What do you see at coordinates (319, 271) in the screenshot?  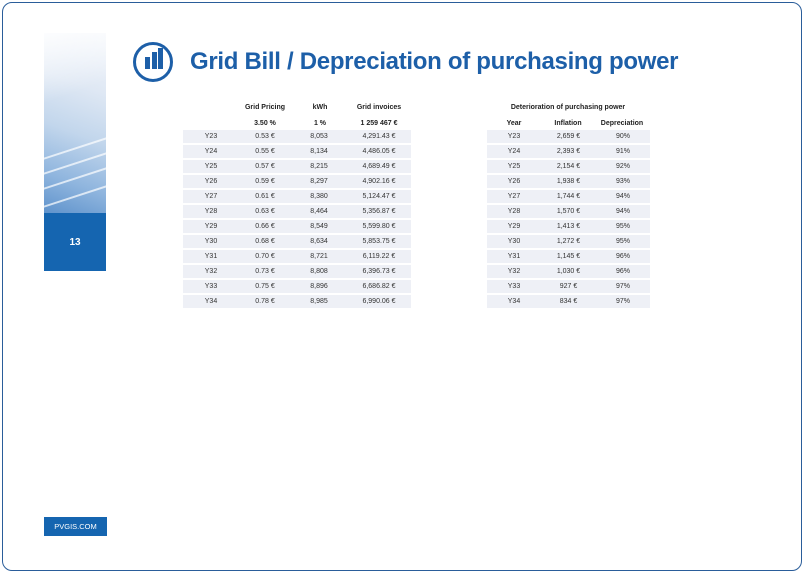 I see `table-cell: 8,808` at bounding box center [319, 271].